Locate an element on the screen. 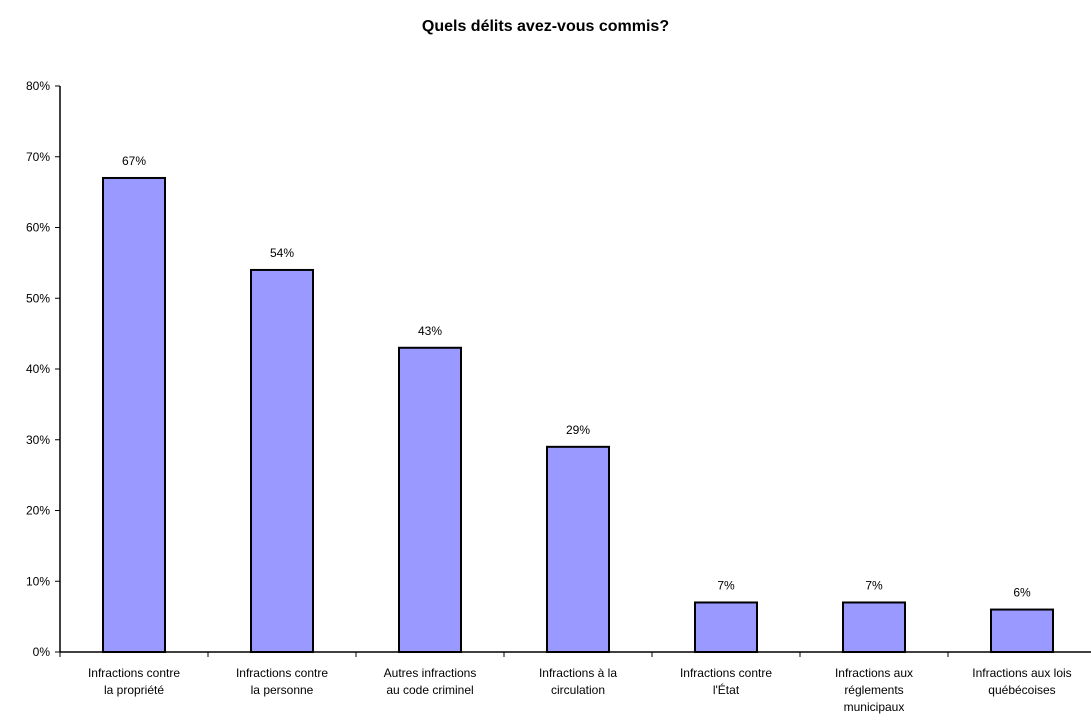 The width and height of the screenshot is (1091, 723). category-label: Infractions à la circulation is located at coordinates (578, 681).